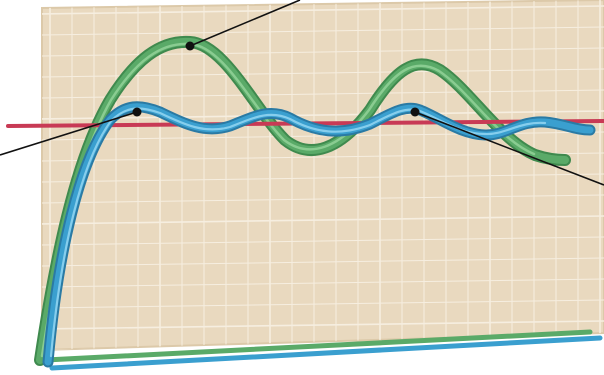 This screenshot has height=375, width=604. I want to click on callout-line-peak-green, so click(245, 23).